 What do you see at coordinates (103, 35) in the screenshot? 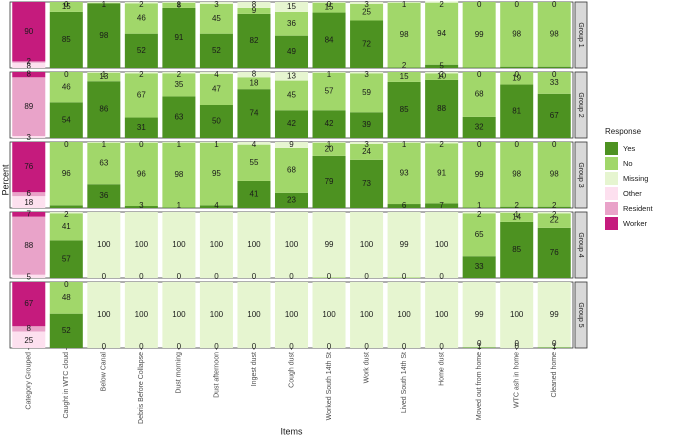
I see `data-label: 98` at bounding box center [103, 35].